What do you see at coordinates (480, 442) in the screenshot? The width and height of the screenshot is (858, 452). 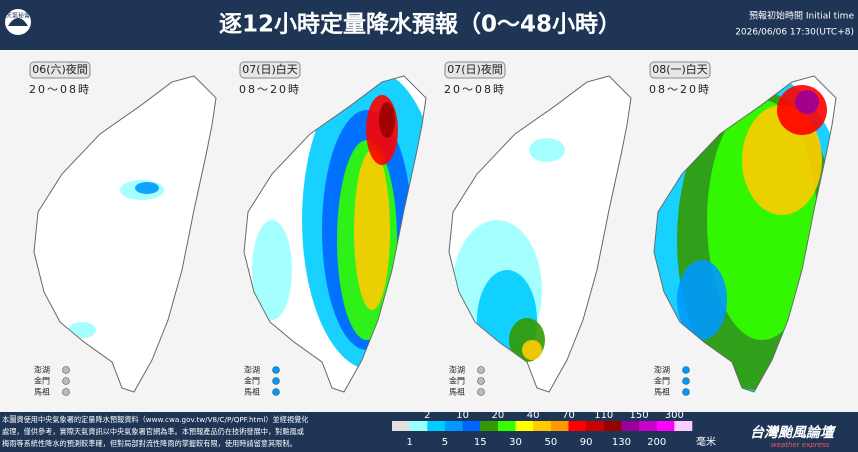 I see `legend-label: 15` at bounding box center [480, 442].